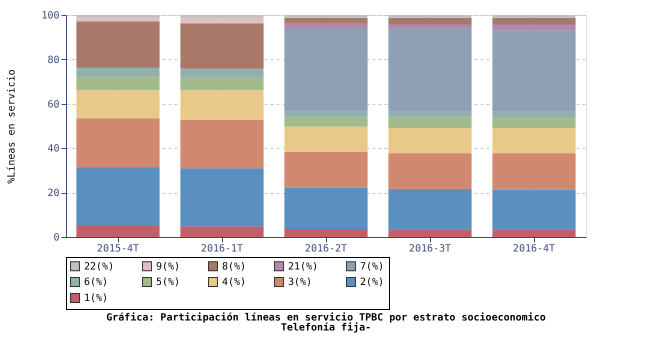 This screenshot has width=650, height=350. I want to click on text: Telefonía fija-, so click(326, 328).